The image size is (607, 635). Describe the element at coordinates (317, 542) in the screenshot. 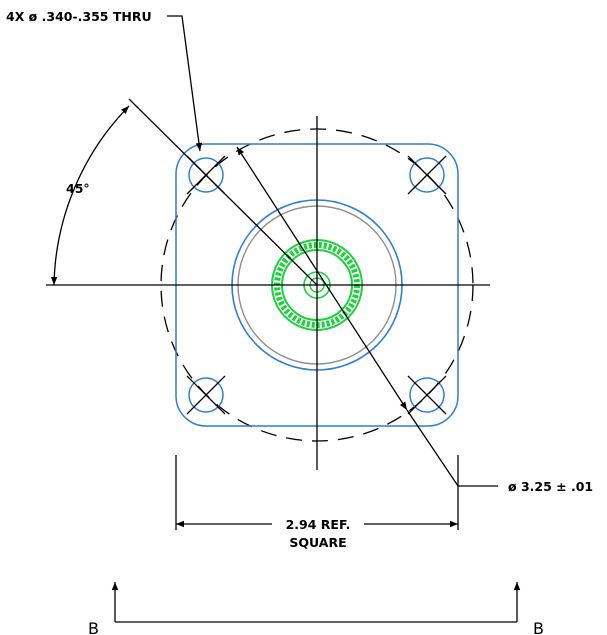

I see `width-dimension-sublabel: SQUARE` at that location.